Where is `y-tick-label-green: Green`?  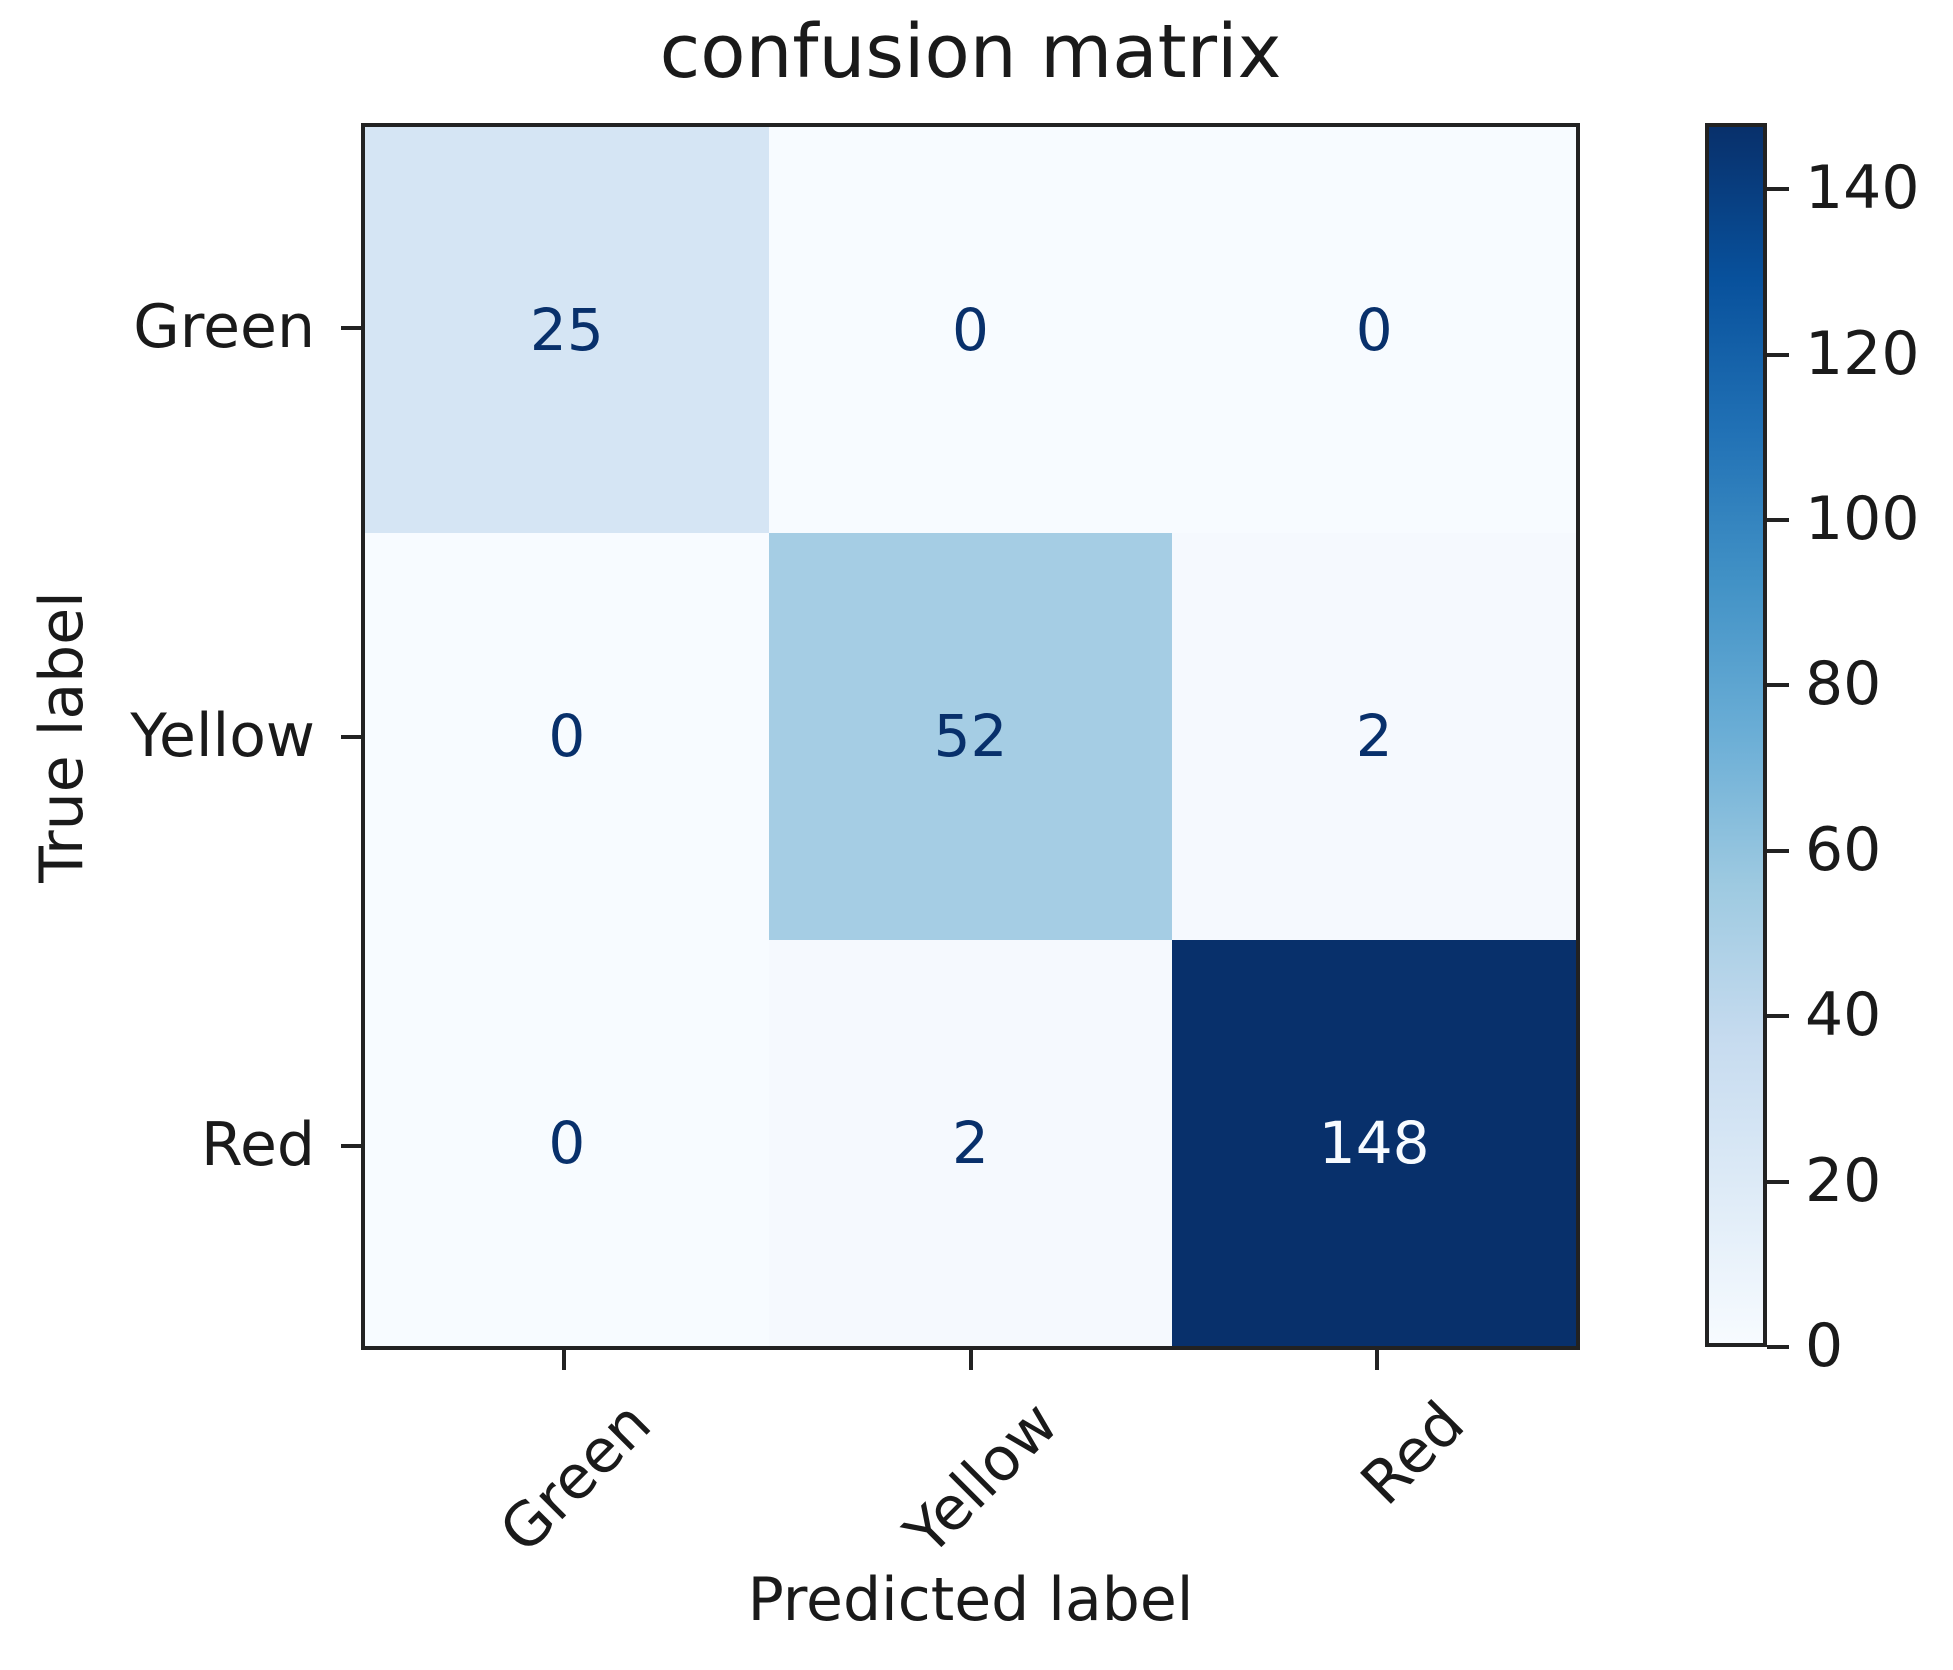 y-tick-label-green: Green is located at coordinates (224, 326).